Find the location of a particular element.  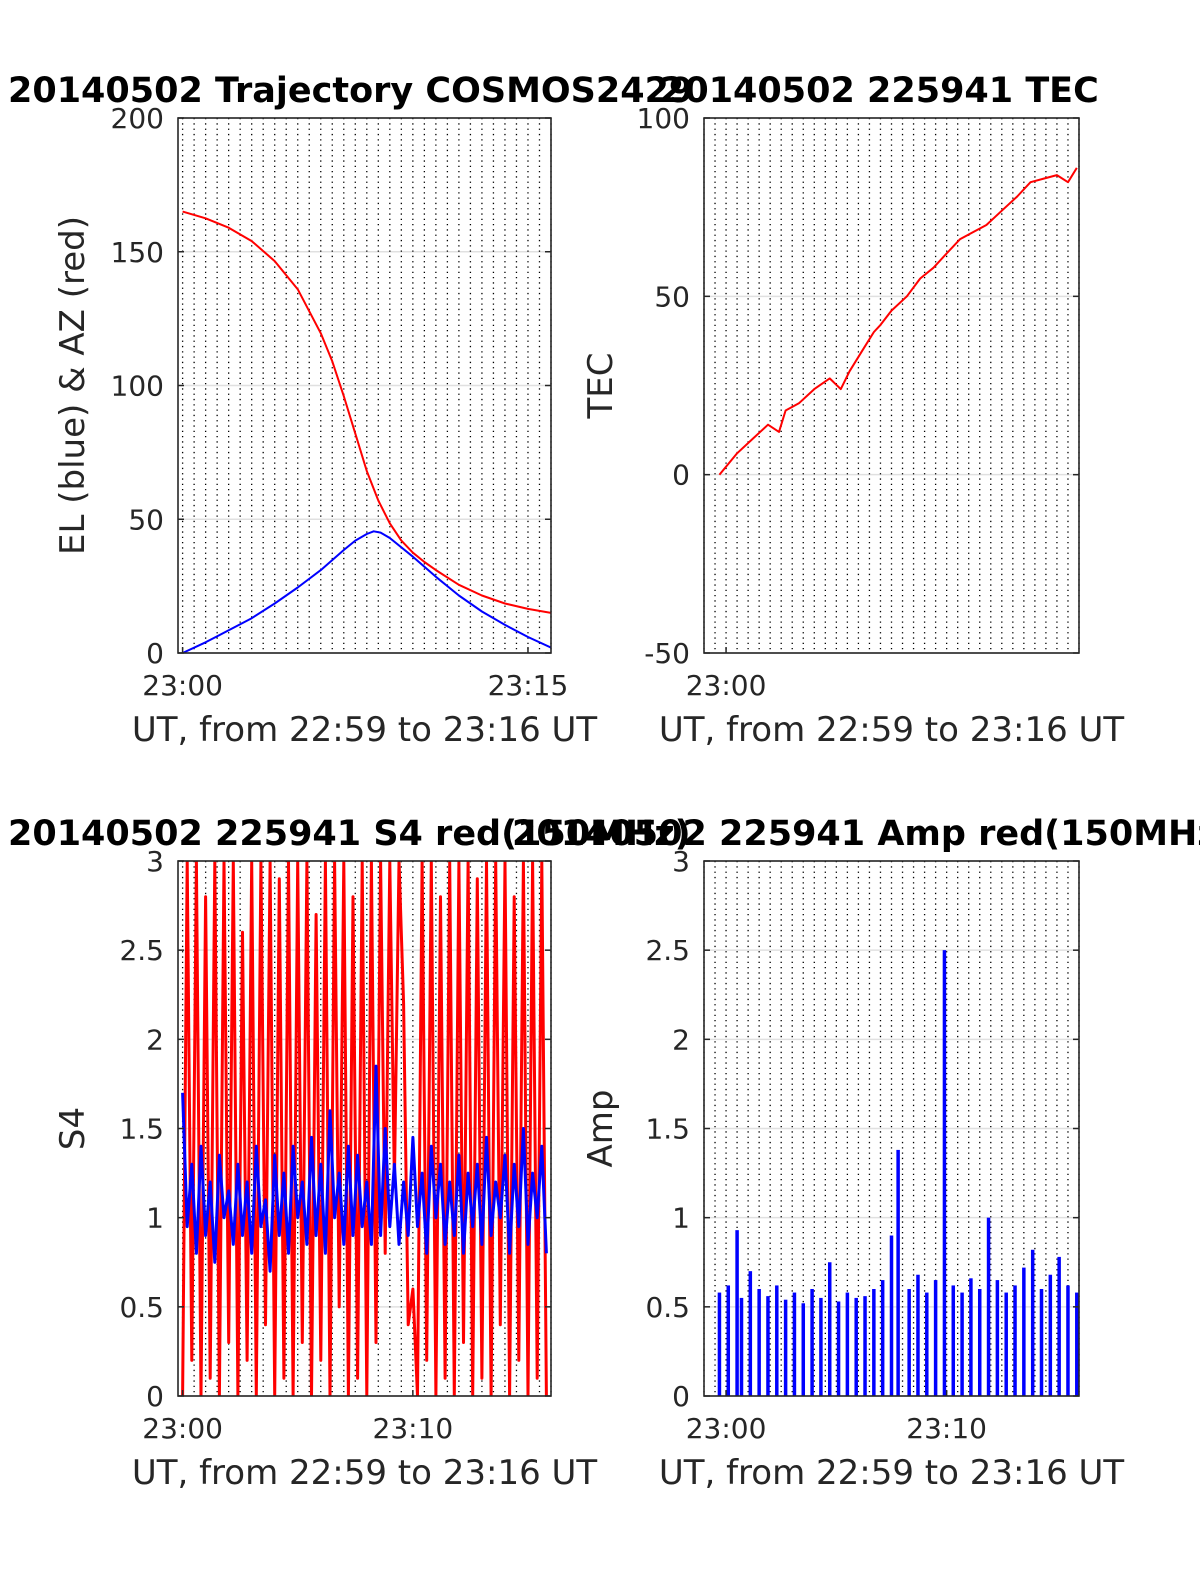

ytick-label-trajectory-3: 150 is located at coordinates (137, 252).